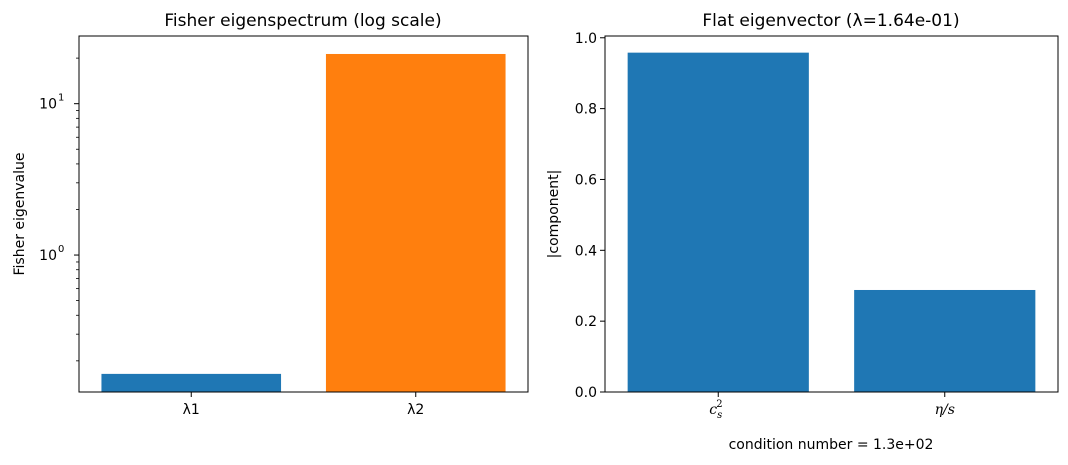 The height and width of the screenshot is (465, 1068). What do you see at coordinates (20, 213) in the screenshot?
I see `eigenspectrum-y-axis-label: Fisher eigenvalue` at bounding box center [20, 213].